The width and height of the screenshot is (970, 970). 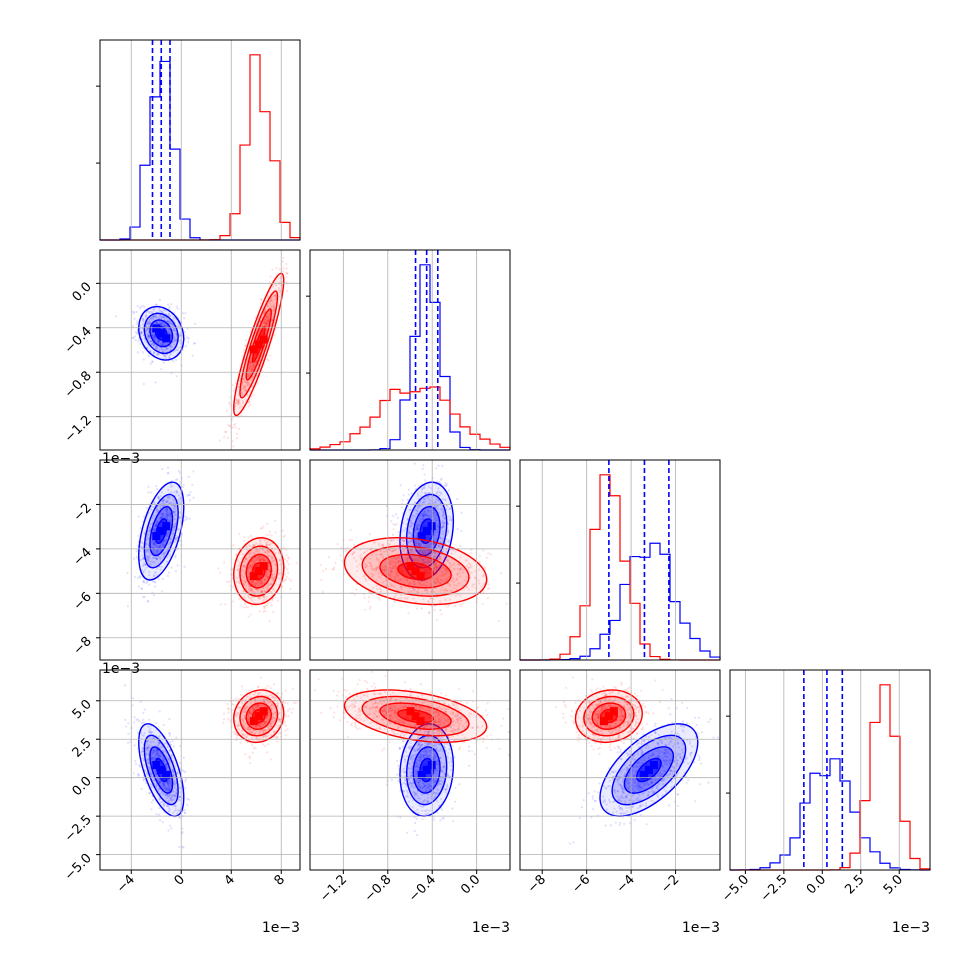 I want to click on contour-line, so click(x=415, y=571).